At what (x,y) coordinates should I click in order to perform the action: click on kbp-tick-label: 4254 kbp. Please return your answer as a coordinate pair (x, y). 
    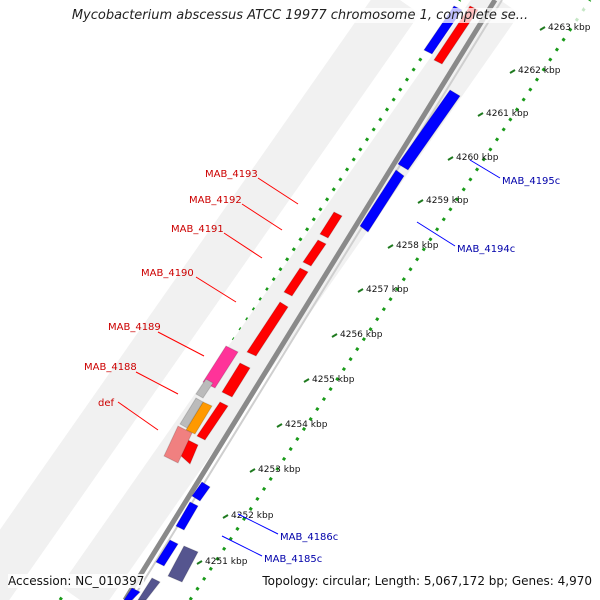
    Looking at the image, I should click on (306, 425).